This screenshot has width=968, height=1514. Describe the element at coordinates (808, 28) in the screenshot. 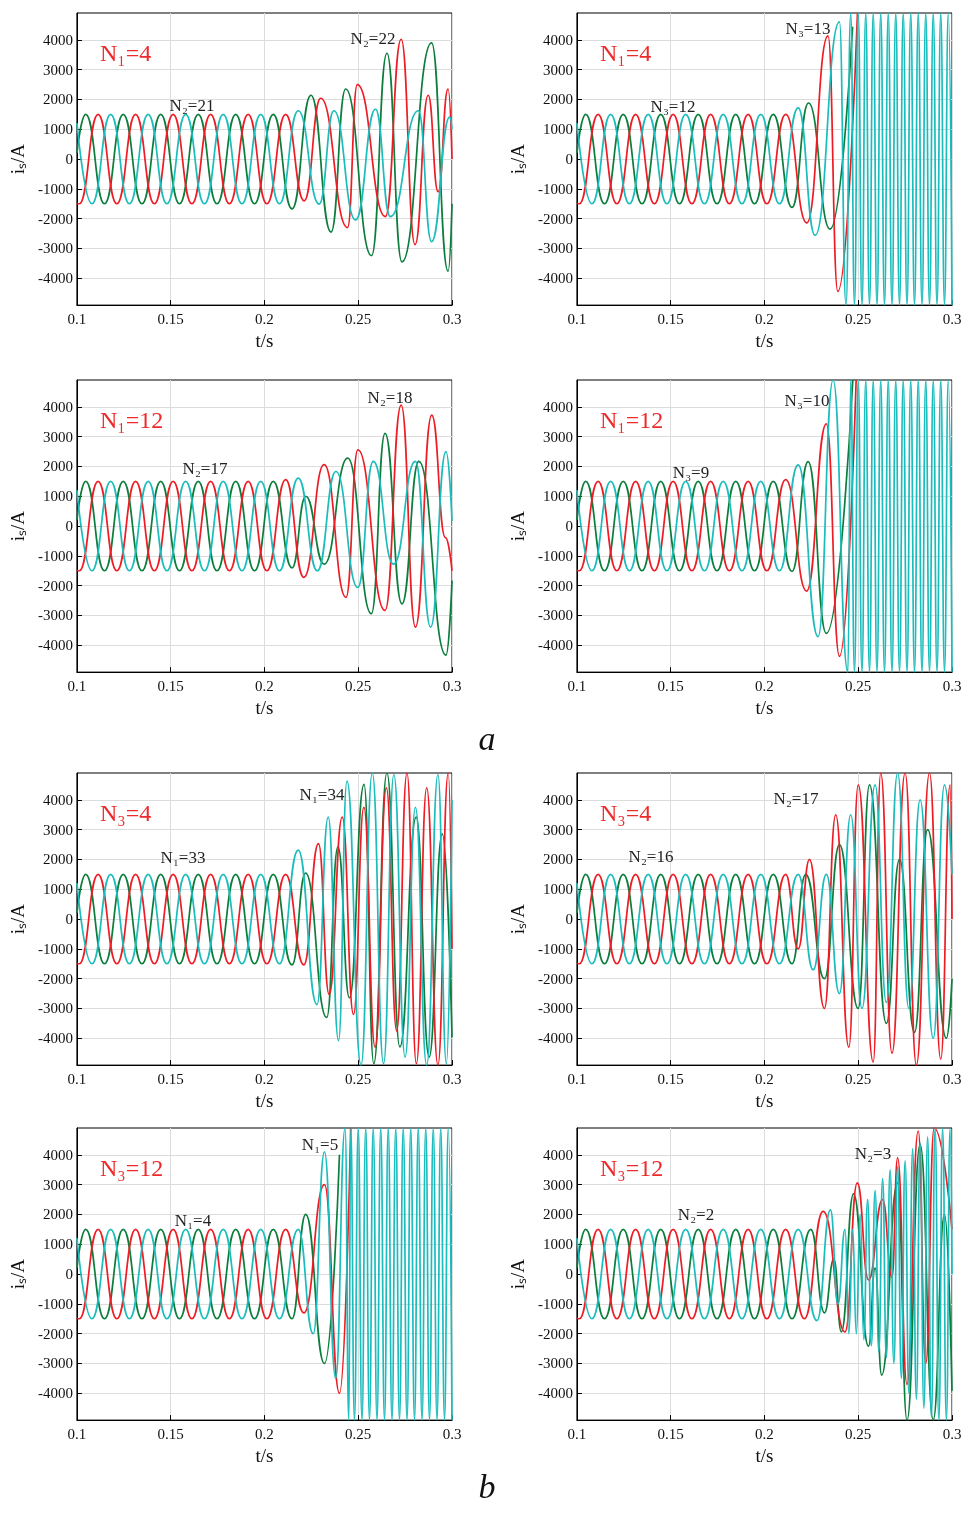

I see `annotation: N₃=13` at that location.